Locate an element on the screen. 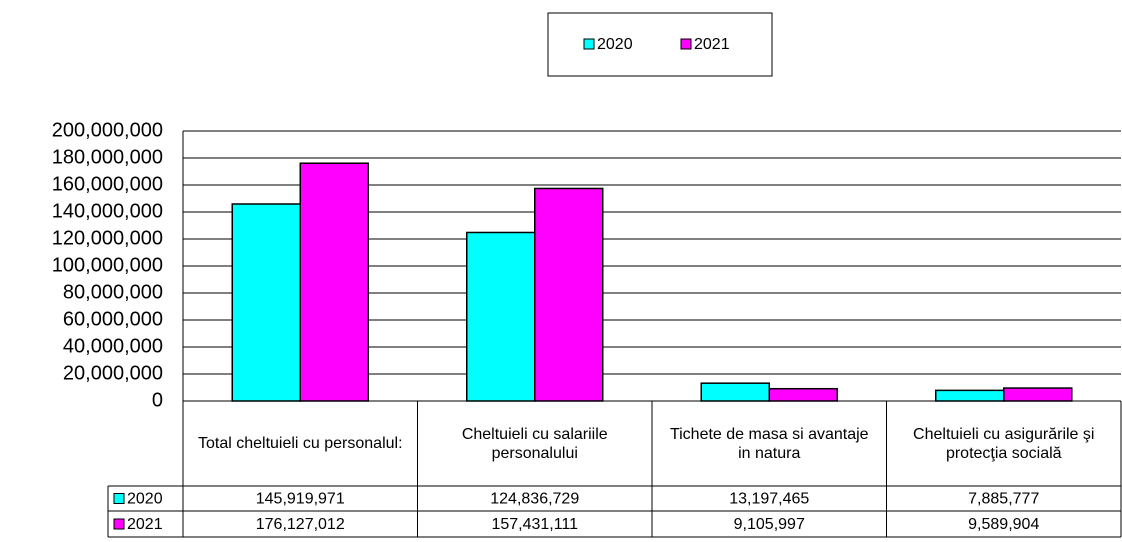  y-tick-label: 140,000,000 is located at coordinates (107, 211).